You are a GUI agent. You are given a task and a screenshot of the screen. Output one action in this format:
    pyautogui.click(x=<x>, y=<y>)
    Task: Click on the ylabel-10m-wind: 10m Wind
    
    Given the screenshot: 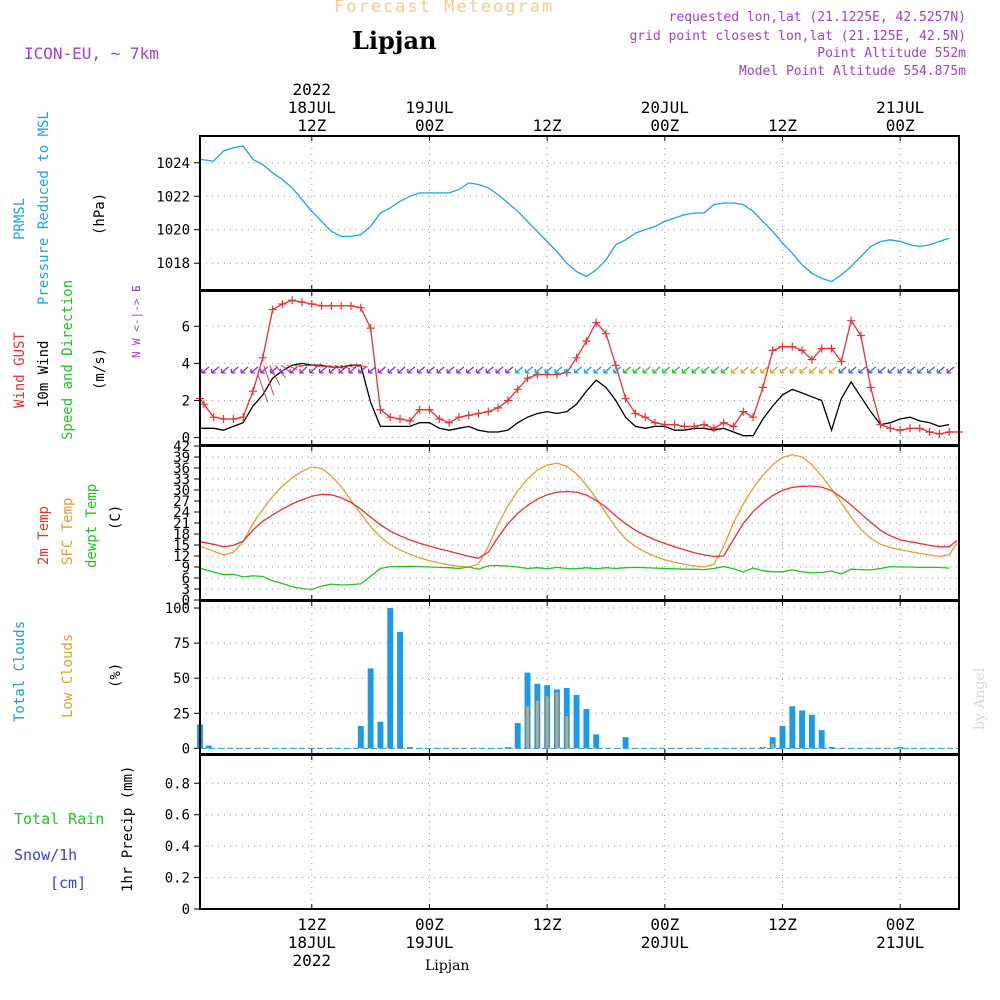 What is the action you would take?
    pyautogui.click(x=44, y=374)
    